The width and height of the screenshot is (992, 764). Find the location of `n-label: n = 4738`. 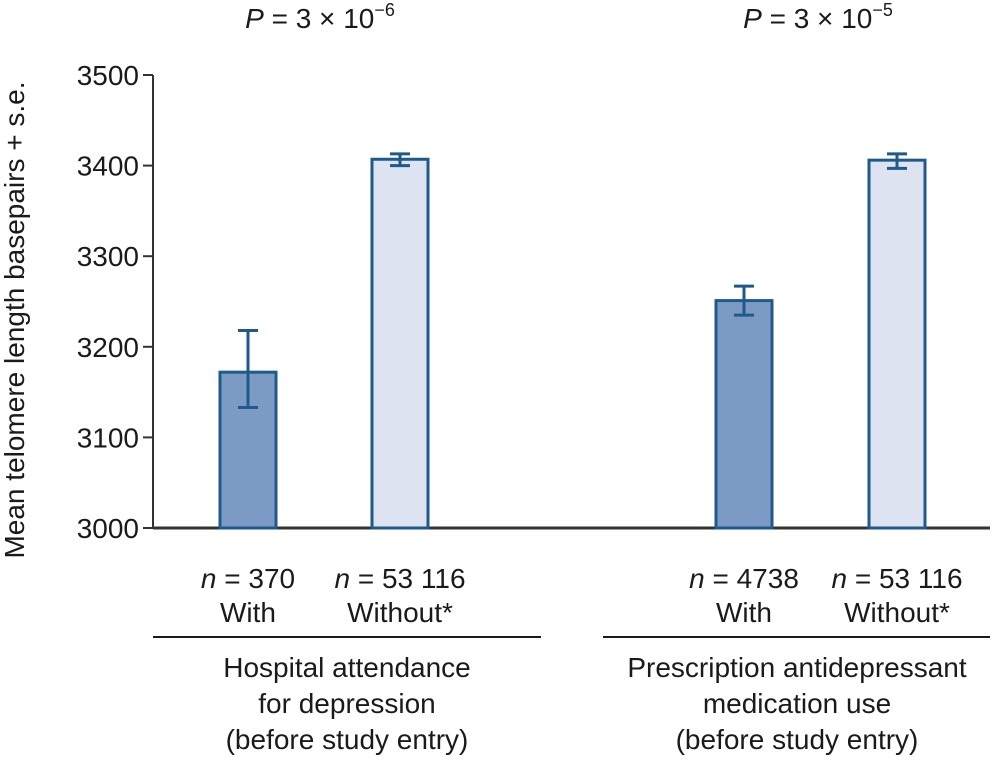

n-label: n = 4738 is located at coordinates (744, 578).